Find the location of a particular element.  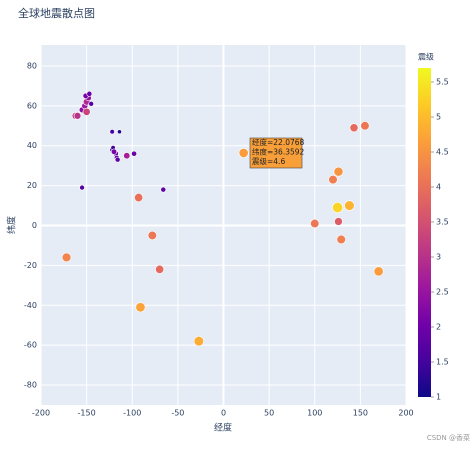

x-axis-label: 经度 is located at coordinates (223, 428).